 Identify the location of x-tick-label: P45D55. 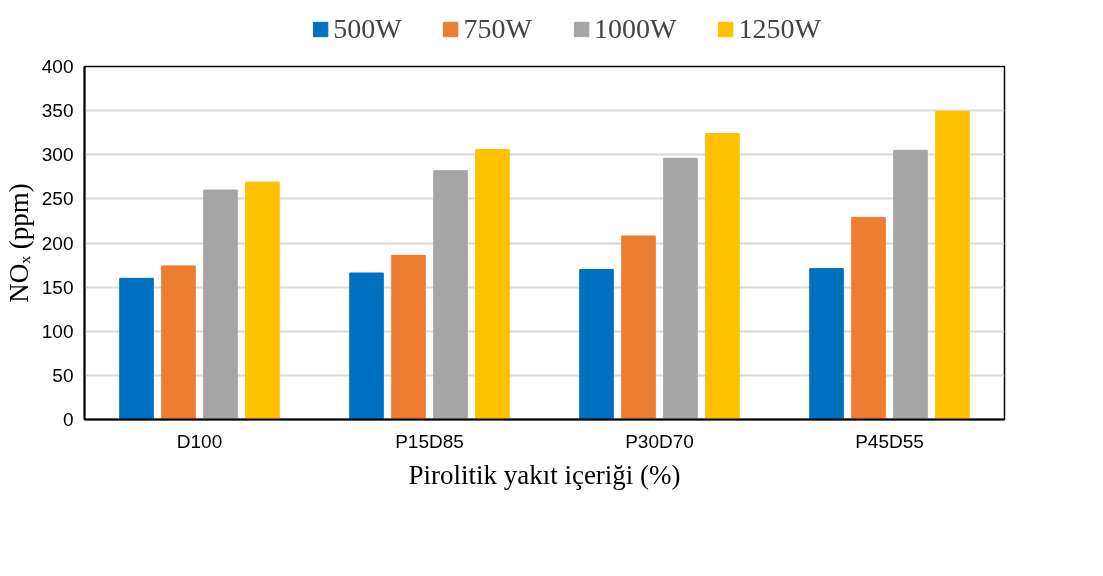
(889, 441).